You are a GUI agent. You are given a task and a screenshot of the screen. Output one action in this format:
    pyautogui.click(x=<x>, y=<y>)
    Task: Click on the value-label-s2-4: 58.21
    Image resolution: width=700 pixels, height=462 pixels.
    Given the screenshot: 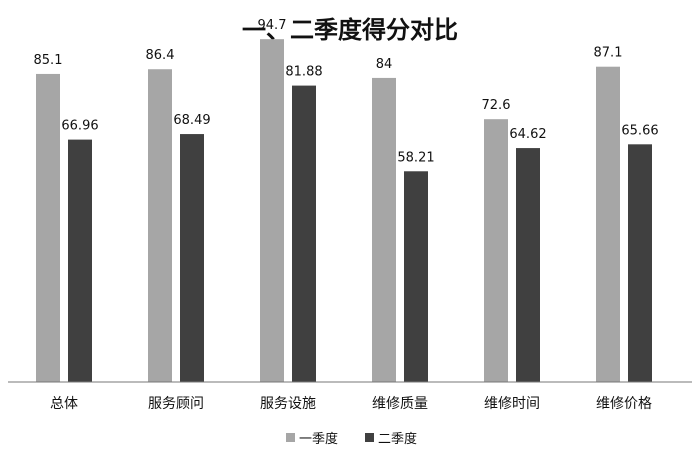 What is the action you would take?
    pyautogui.click(x=415, y=157)
    